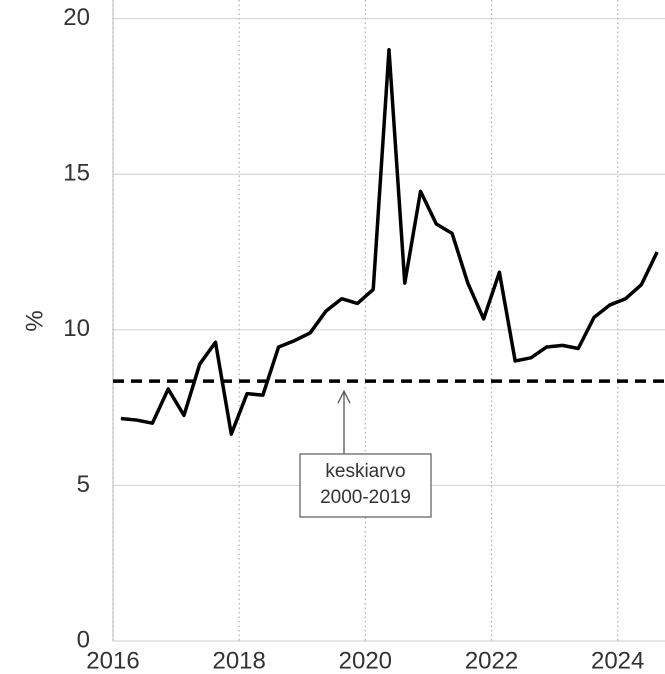 The image size is (665, 674). I want to click on annotation-box, so click(365, 485).